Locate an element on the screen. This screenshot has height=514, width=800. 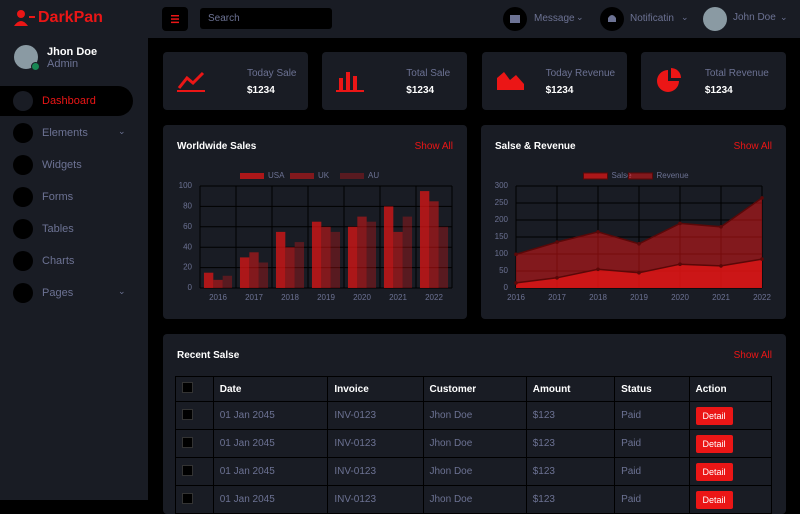
x-tick-label: 2016 is located at coordinates (516, 297).